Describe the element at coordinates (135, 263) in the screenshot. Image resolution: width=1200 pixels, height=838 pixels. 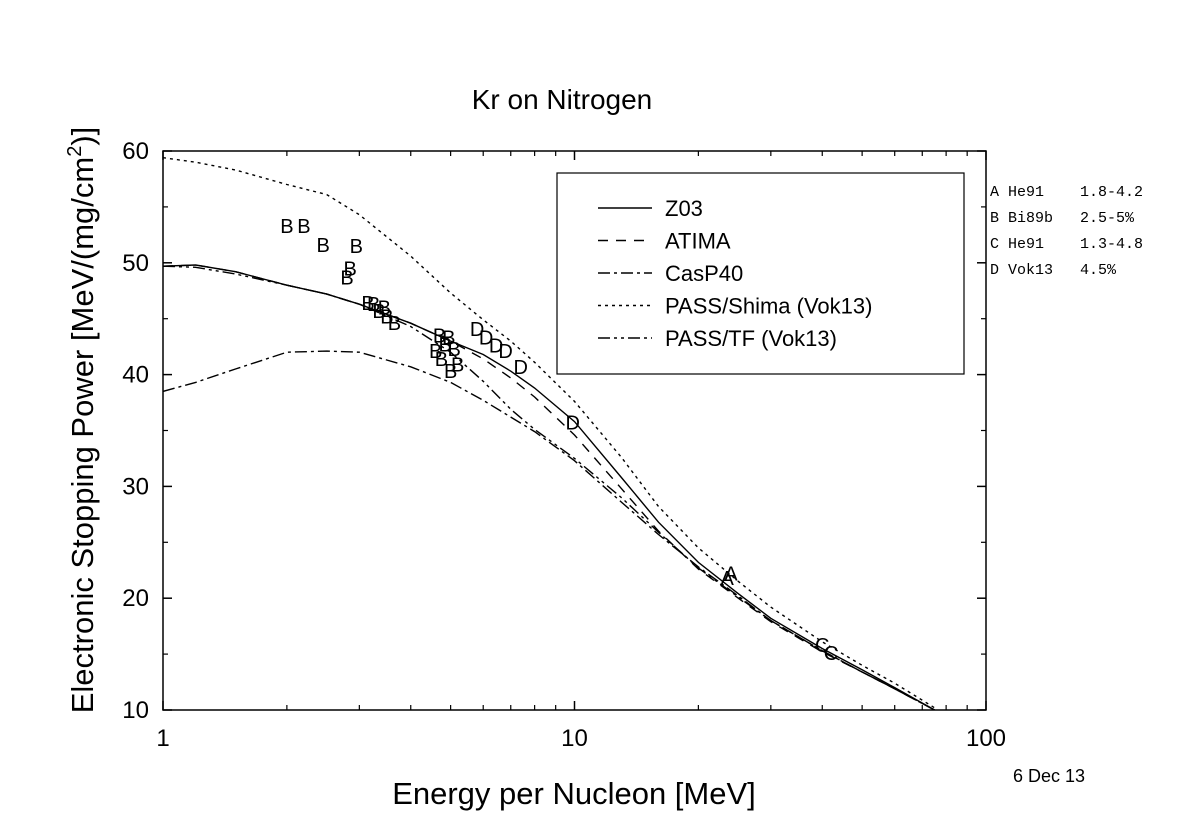
I see `y-tick-label: 50` at that location.